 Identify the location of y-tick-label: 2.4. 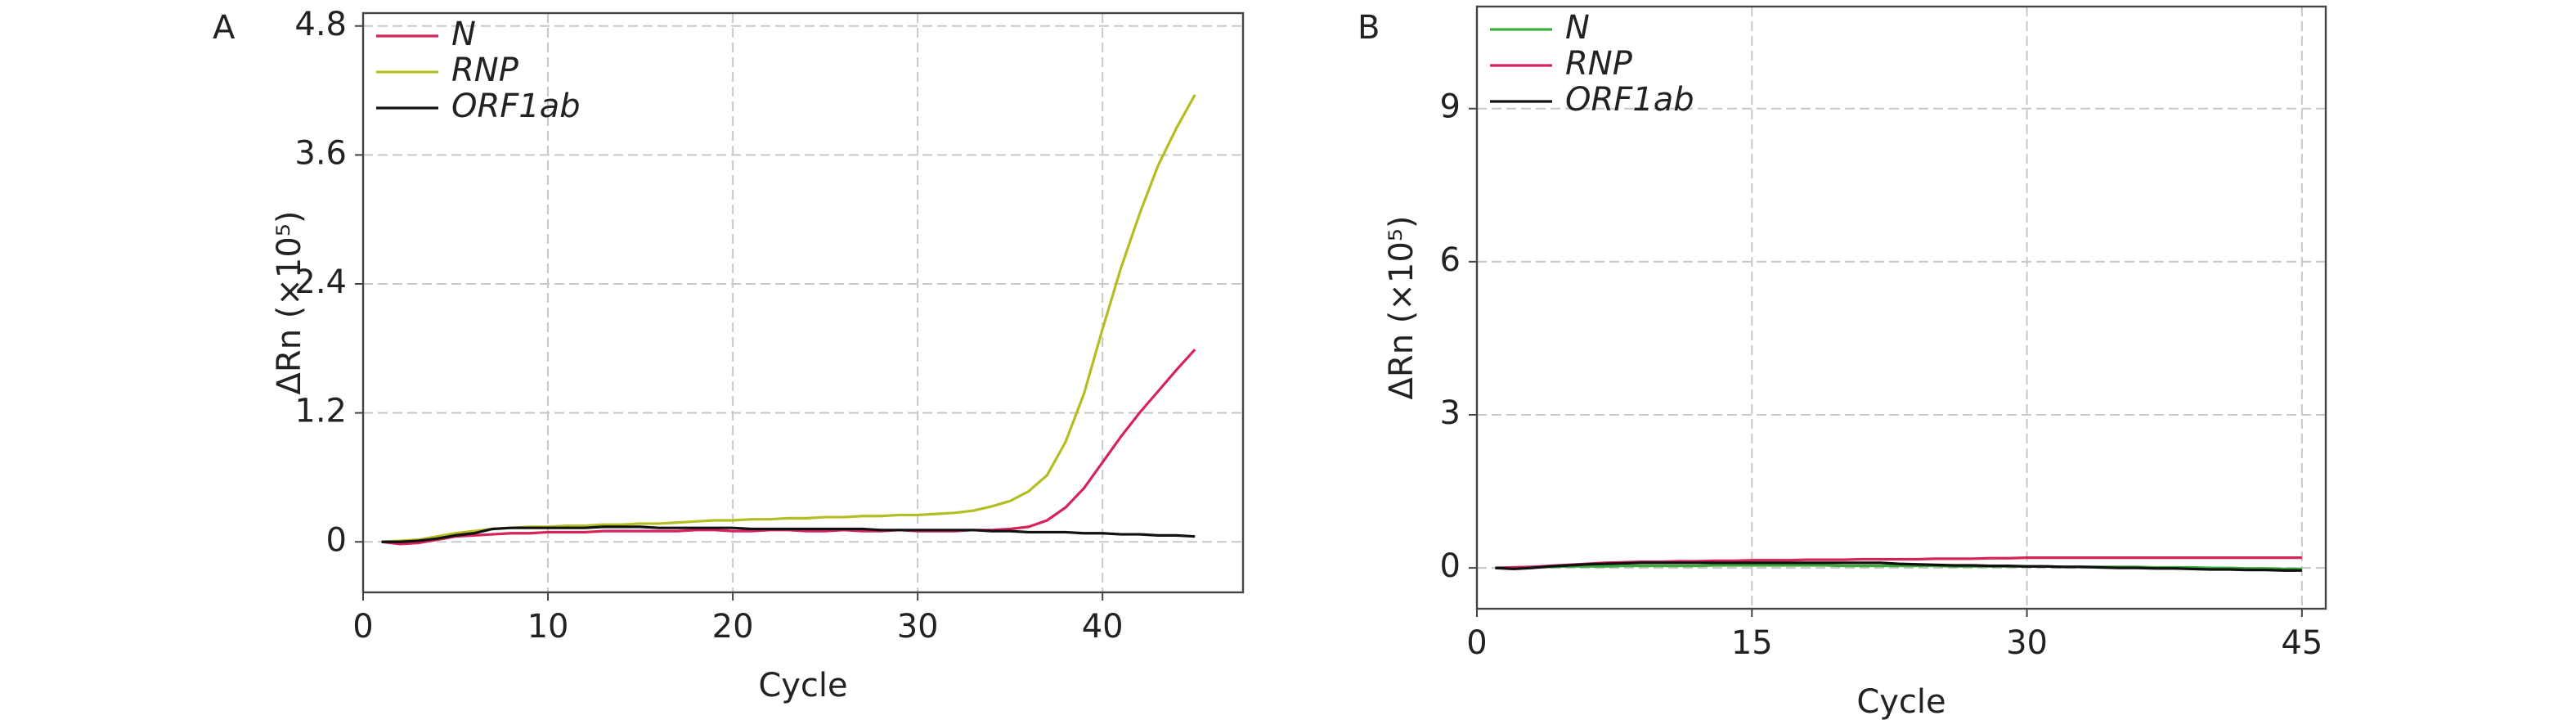
(320, 282).